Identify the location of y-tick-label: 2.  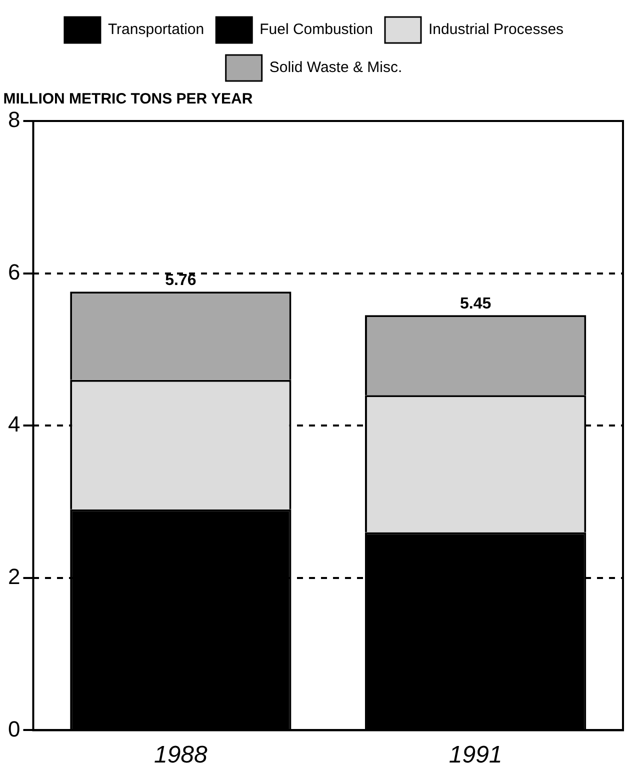
(14, 576).